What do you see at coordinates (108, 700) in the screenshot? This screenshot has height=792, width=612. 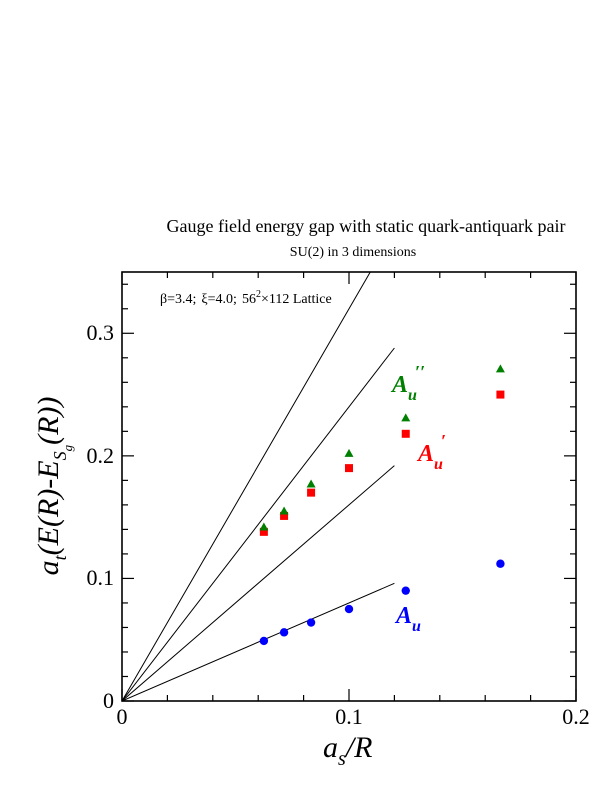 I see `y-tick-label-0: 0` at bounding box center [108, 700].